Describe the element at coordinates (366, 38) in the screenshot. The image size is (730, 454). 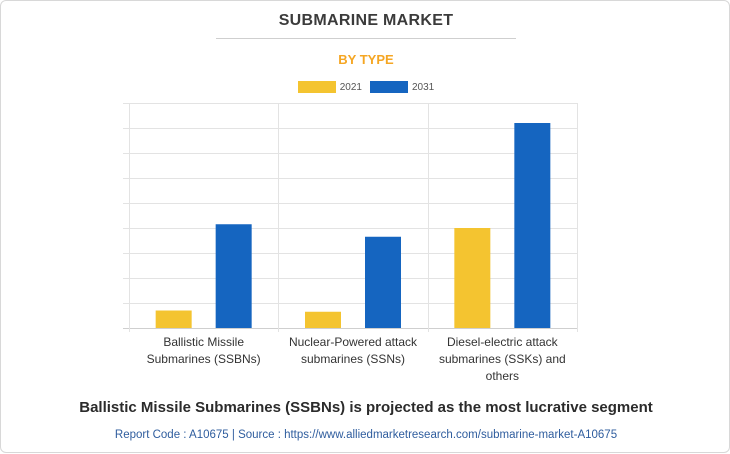
I see `title-divider` at that location.